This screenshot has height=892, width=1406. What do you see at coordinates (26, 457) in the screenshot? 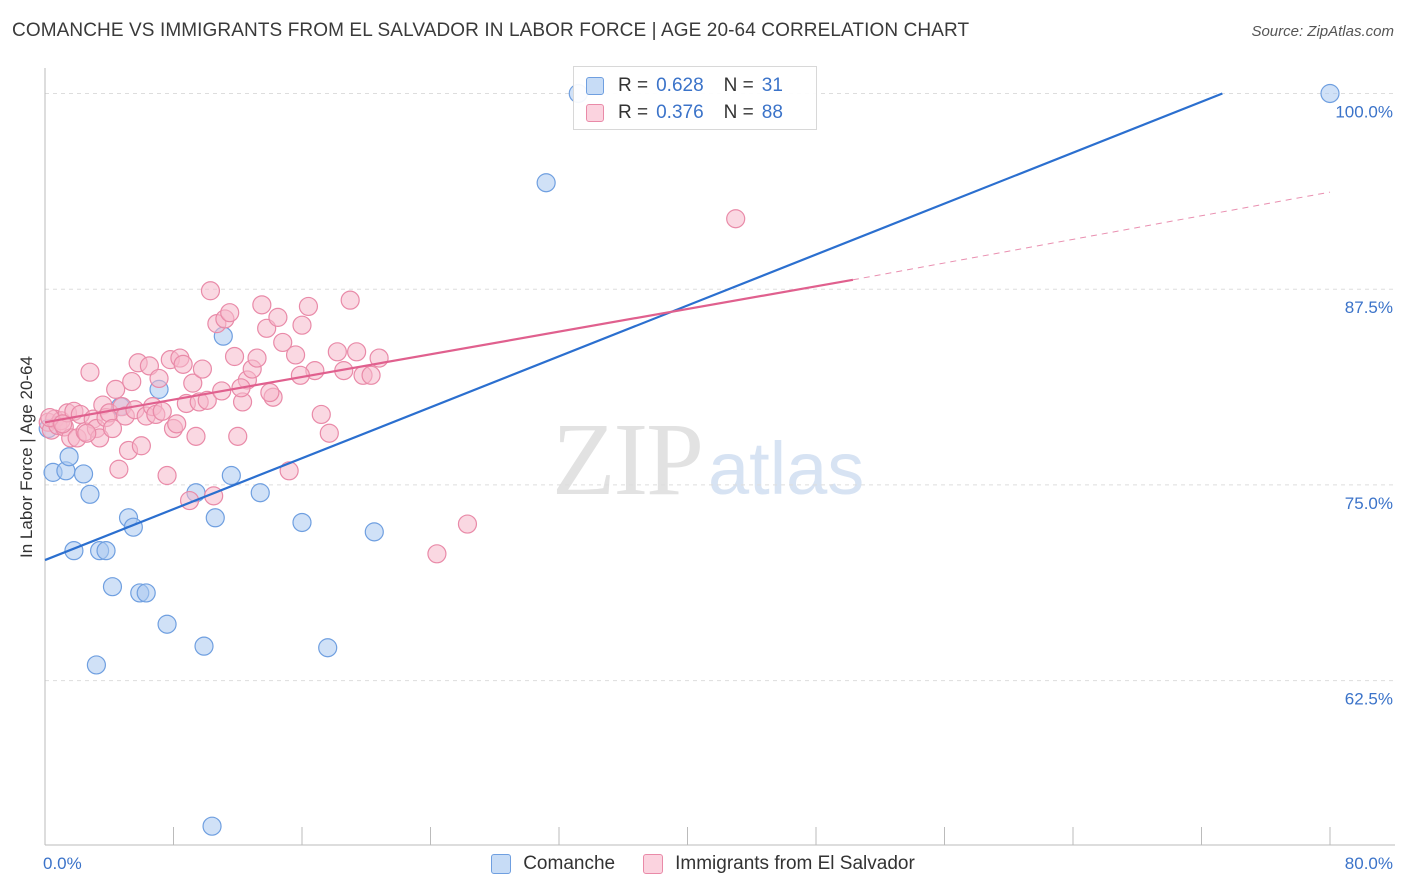
I see `y-axis-title: In Labor Force | Age 20-64` at bounding box center [26, 457].